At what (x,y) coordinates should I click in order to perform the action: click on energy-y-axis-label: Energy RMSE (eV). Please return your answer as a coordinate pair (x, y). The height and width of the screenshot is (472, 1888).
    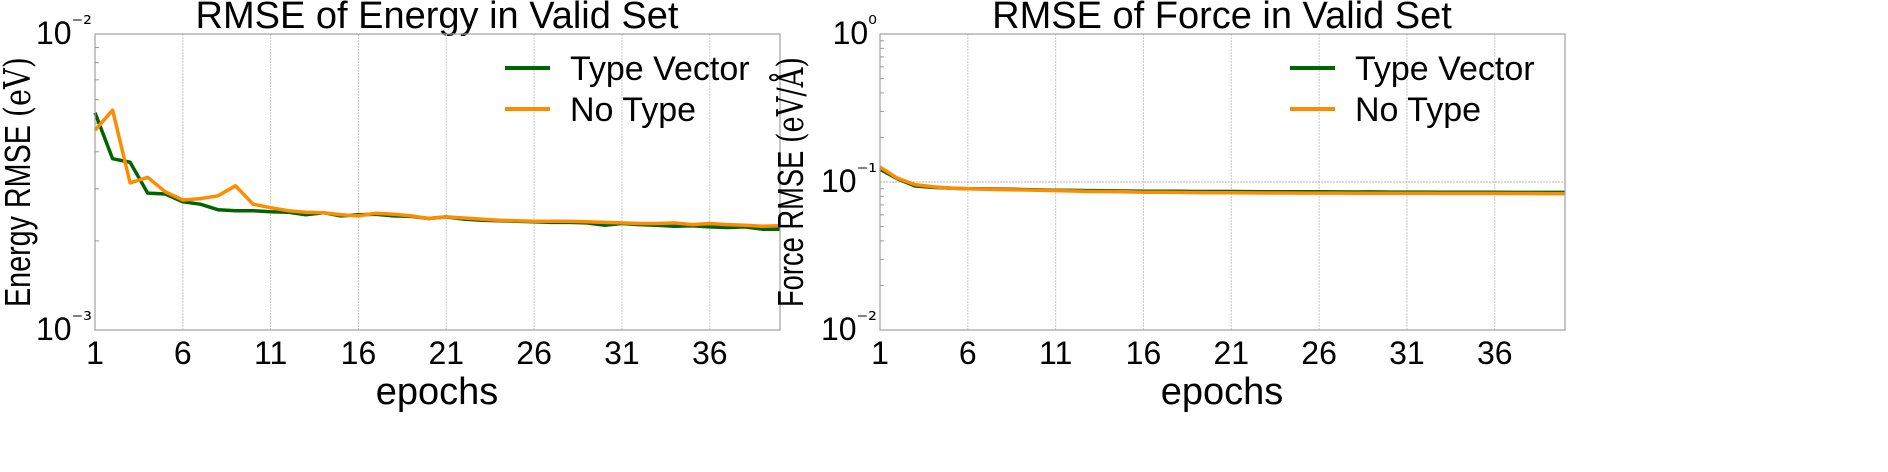
    Looking at the image, I should click on (19, 182).